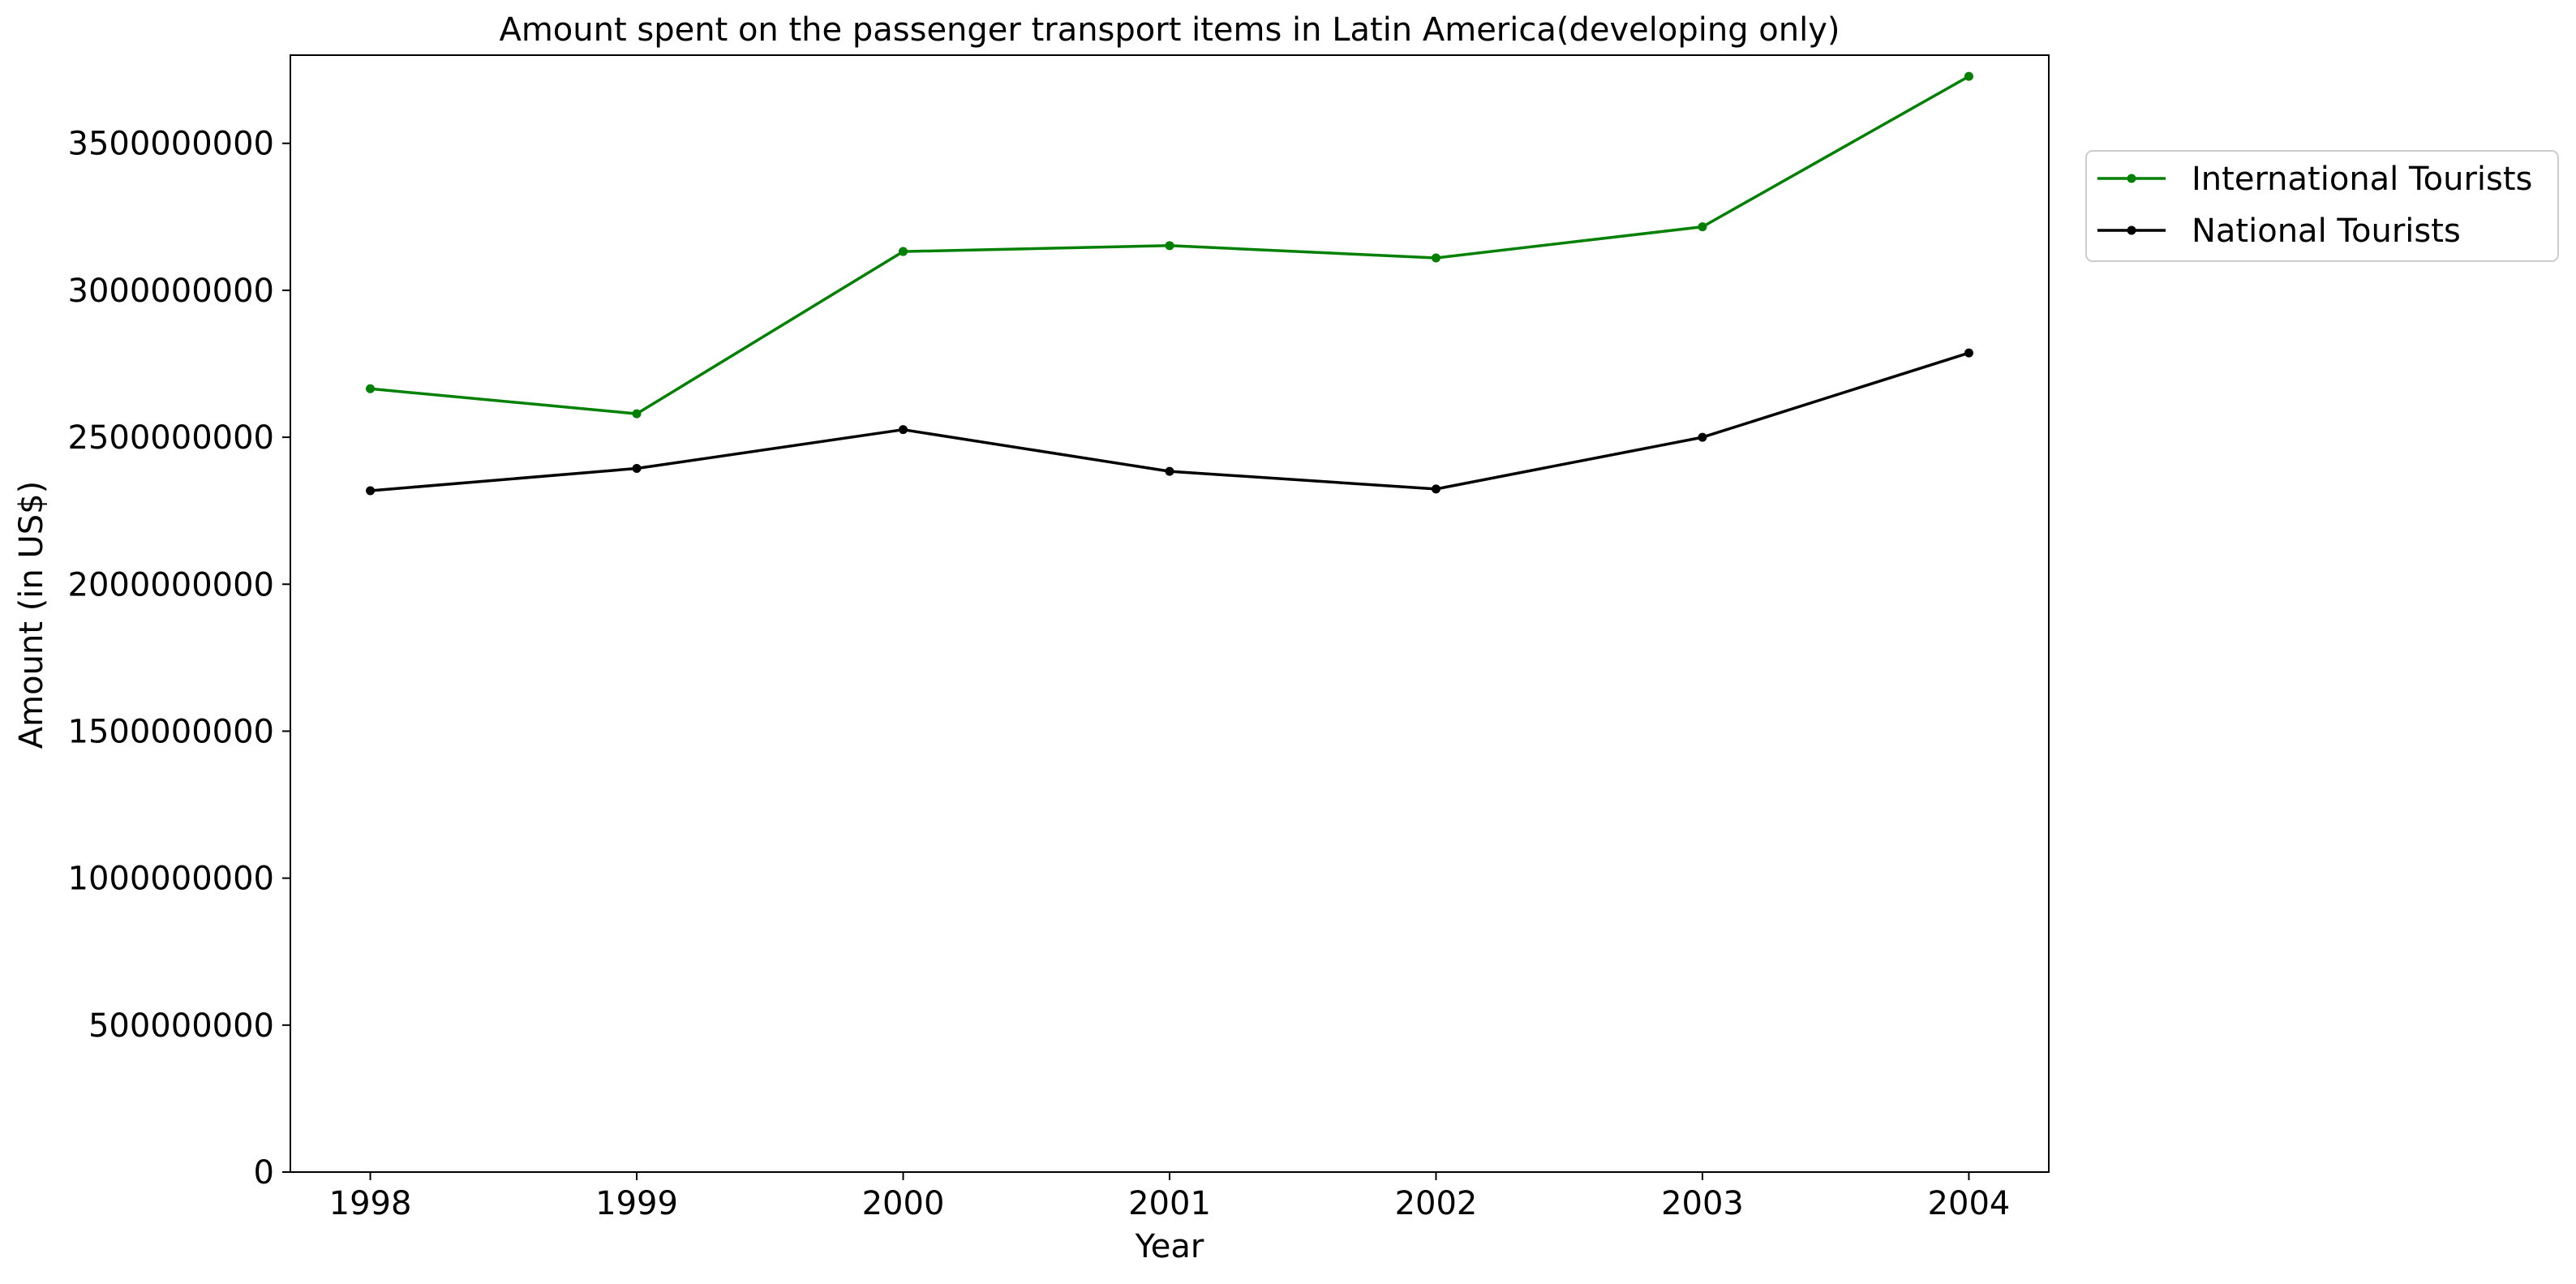  What do you see at coordinates (636, 1203) in the screenshot?
I see `x-tick-label: 1999` at bounding box center [636, 1203].